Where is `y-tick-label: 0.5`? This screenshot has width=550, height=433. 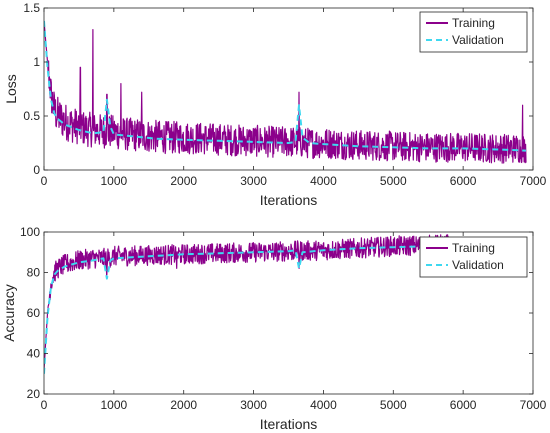 y-tick-label: 0.5 is located at coordinates (31, 116).